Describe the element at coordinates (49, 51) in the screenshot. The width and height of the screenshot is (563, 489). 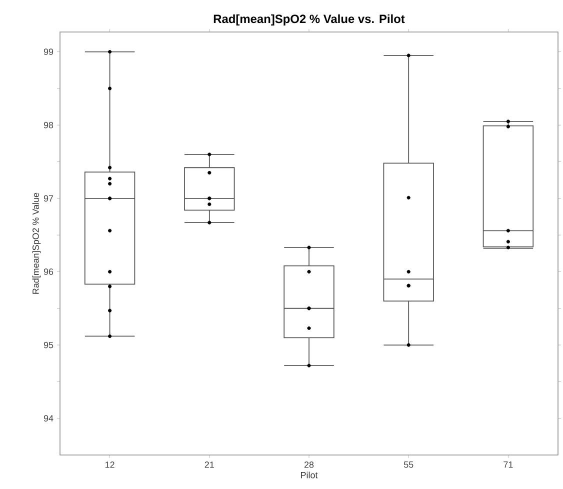
I see `y-tick-label: 99` at that location.